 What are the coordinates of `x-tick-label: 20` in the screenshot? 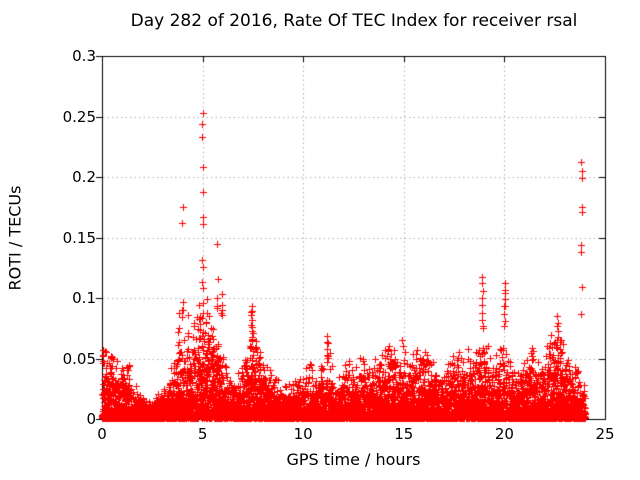 It's located at (504, 434).